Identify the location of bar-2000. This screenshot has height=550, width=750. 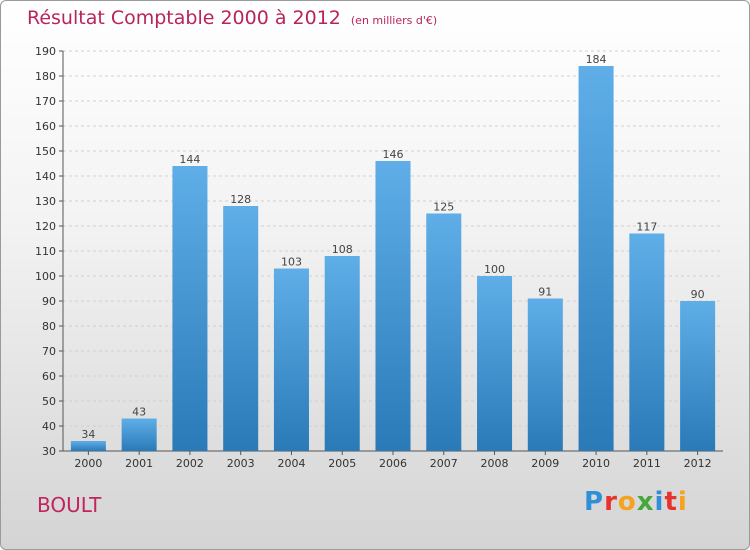
(88, 446).